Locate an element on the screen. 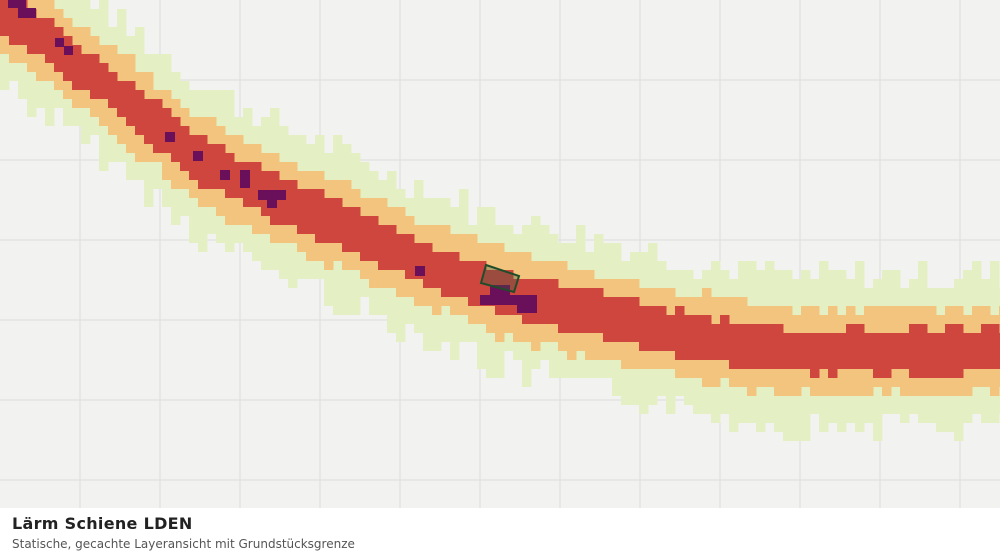 The image size is (1000, 560). legend-title: Lärm Schiene LDEN is located at coordinates (102, 523).